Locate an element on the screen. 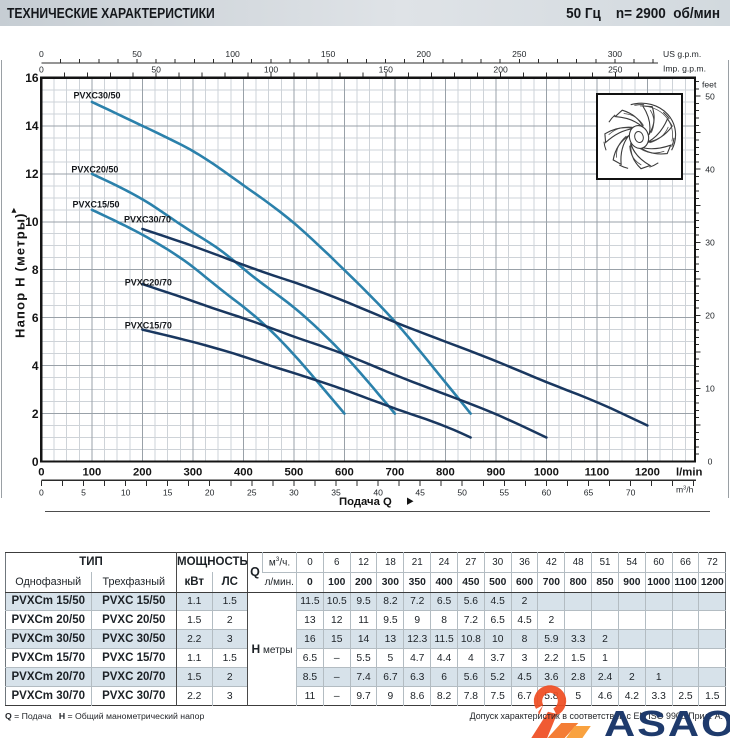 The height and width of the screenshot is (738, 730). svg-text: 55 is located at coordinates (505, 492).